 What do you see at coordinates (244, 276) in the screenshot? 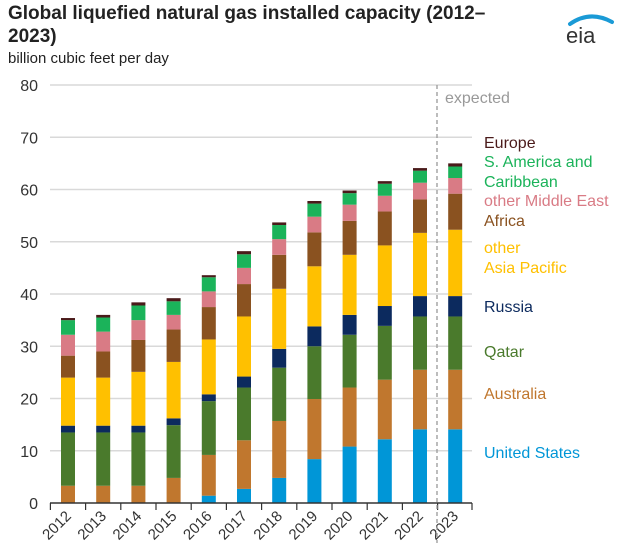
I see `bar-segment-other-middle-east-2017` at bounding box center [244, 276].